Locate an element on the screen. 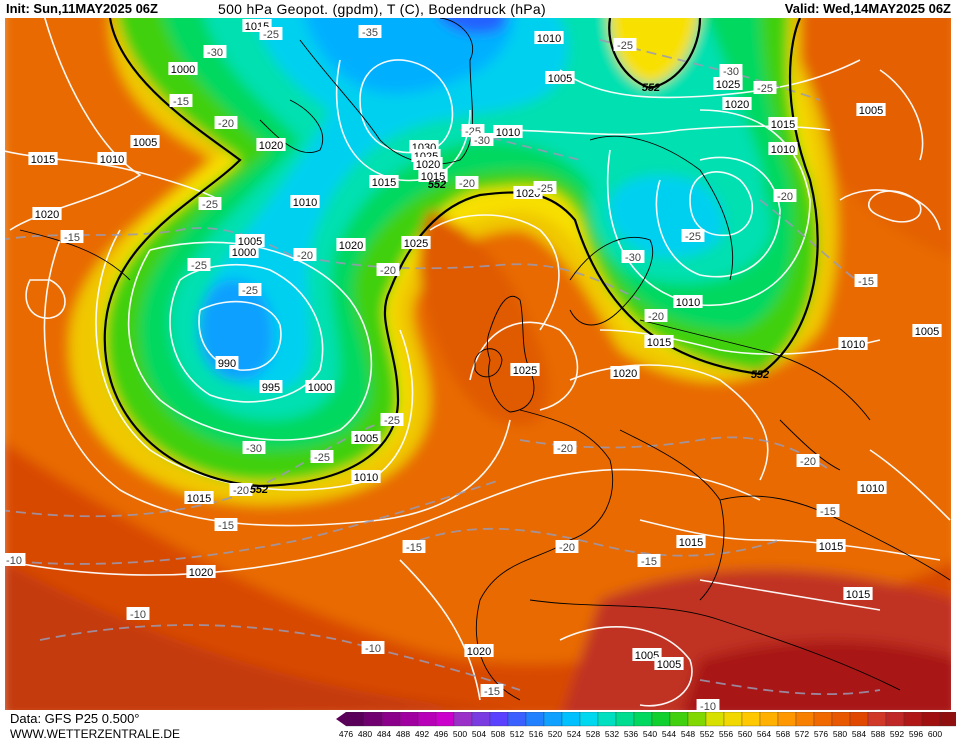 The width and height of the screenshot is (959, 741). temp-label: -35 is located at coordinates (370, 32).